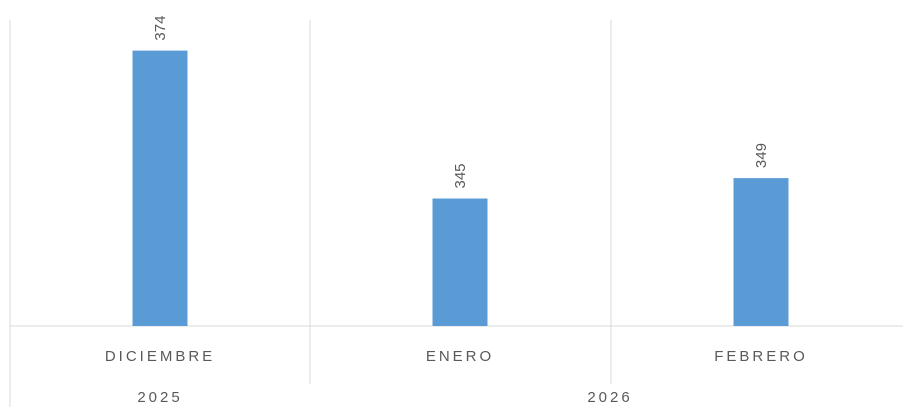 This screenshot has width=903, height=407. I want to click on bar-data-label: 349, so click(761, 155).